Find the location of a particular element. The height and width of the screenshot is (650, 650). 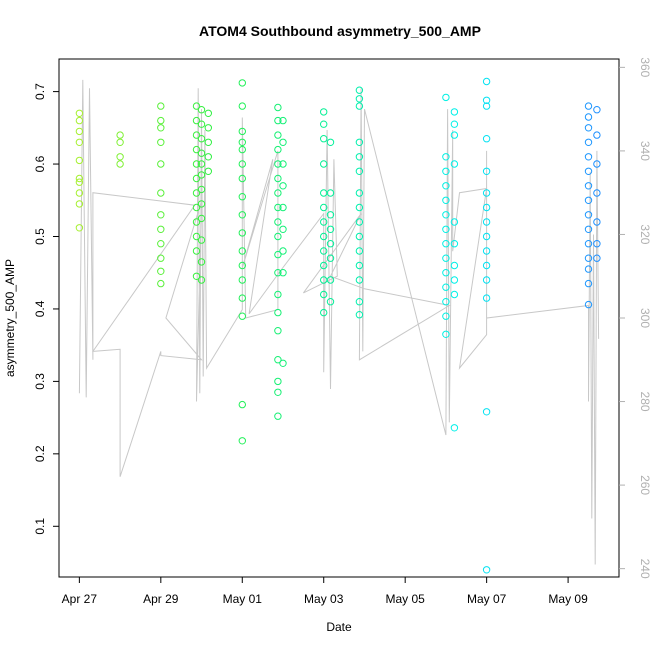

y2-tick-label: 300 is located at coordinates (644, 318).